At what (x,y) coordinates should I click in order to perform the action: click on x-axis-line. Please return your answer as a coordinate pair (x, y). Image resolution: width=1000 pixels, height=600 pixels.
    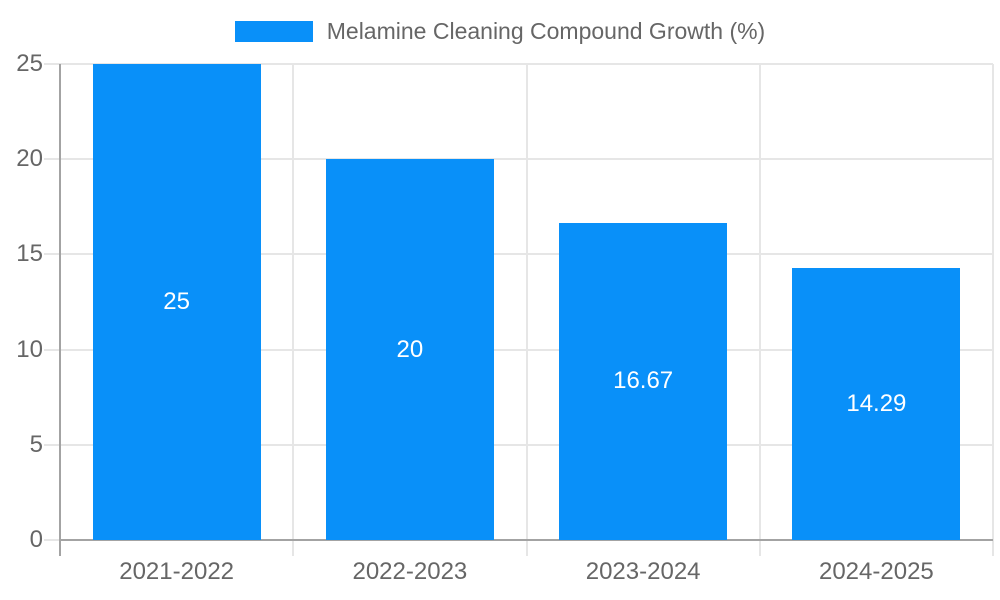
    Looking at the image, I should click on (526, 540).